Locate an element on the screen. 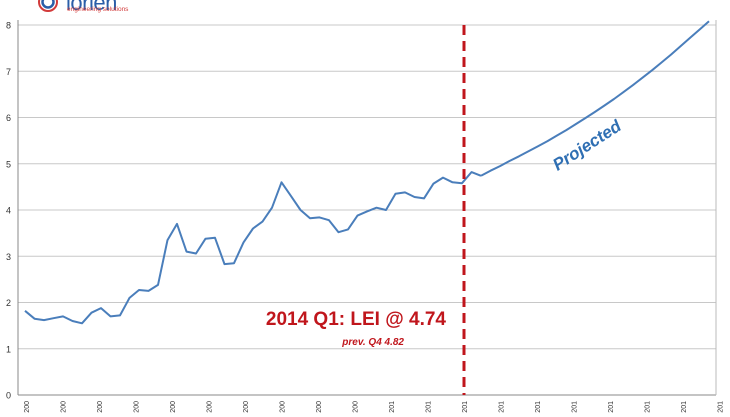 The width and height of the screenshot is (730, 417). logo-wordmark: iorien is located at coordinates (91, 7).